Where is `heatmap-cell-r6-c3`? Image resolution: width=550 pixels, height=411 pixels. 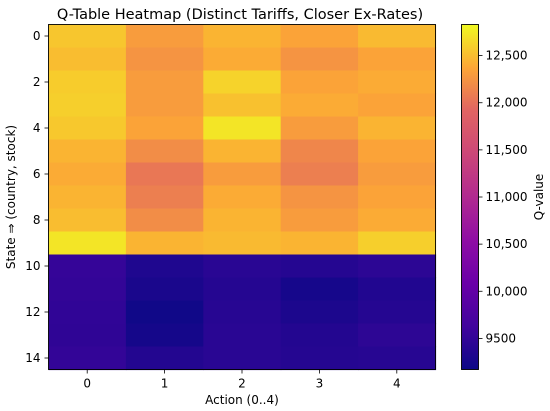 heatmap-cell-r6-c3 is located at coordinates (319, 174).